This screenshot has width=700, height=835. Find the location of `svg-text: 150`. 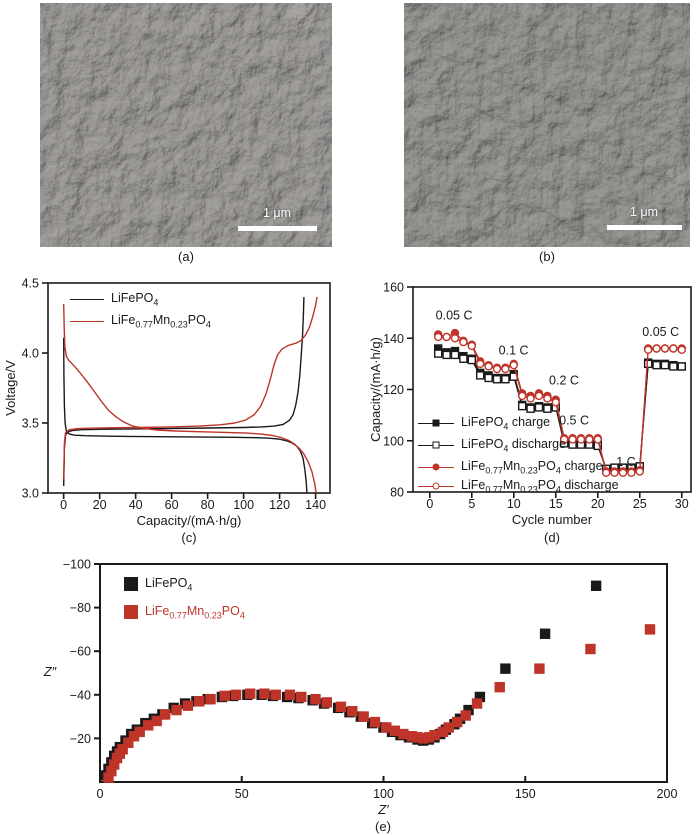

svg-text: 150 is located at coordinates (525, 794).